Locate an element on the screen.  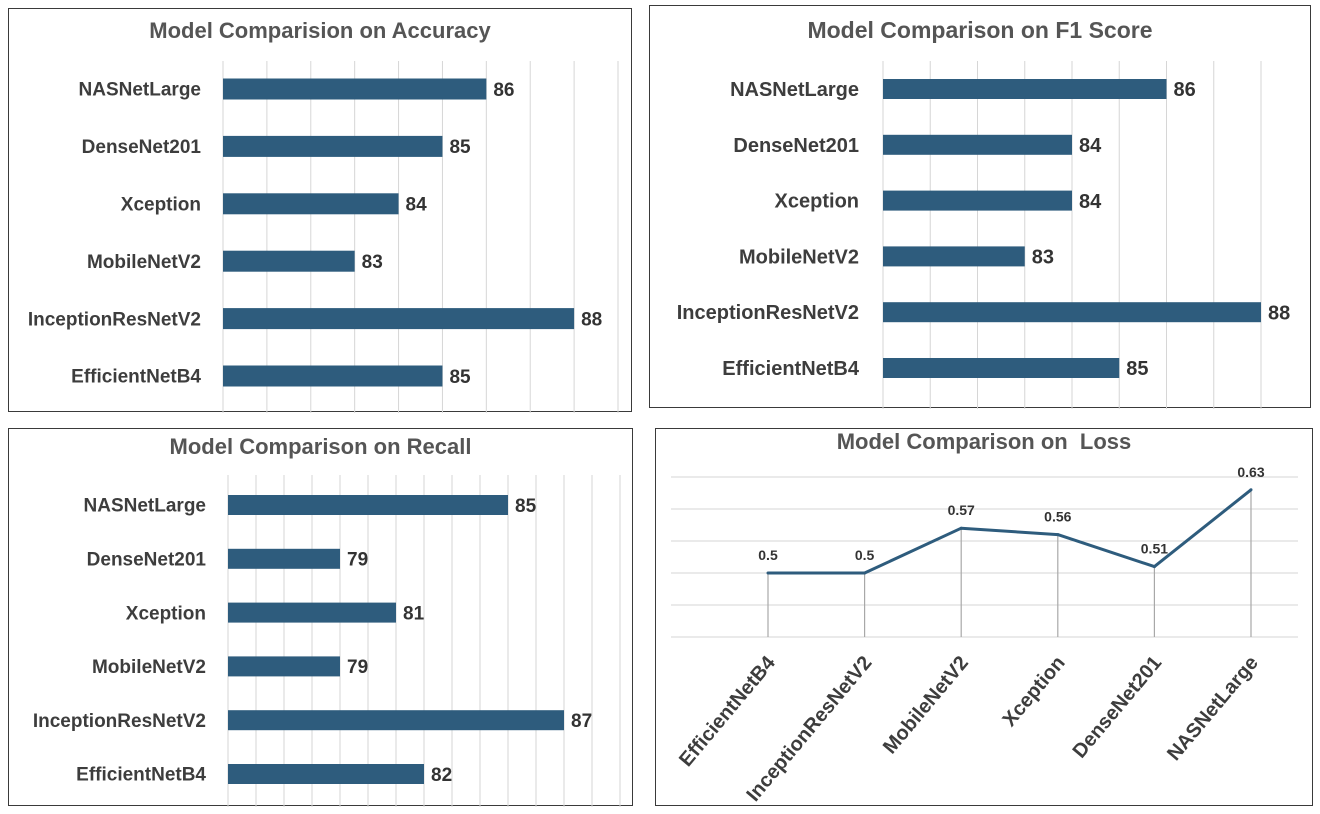
accuracy-value-label: 83 is located at coordinates (372, 262).